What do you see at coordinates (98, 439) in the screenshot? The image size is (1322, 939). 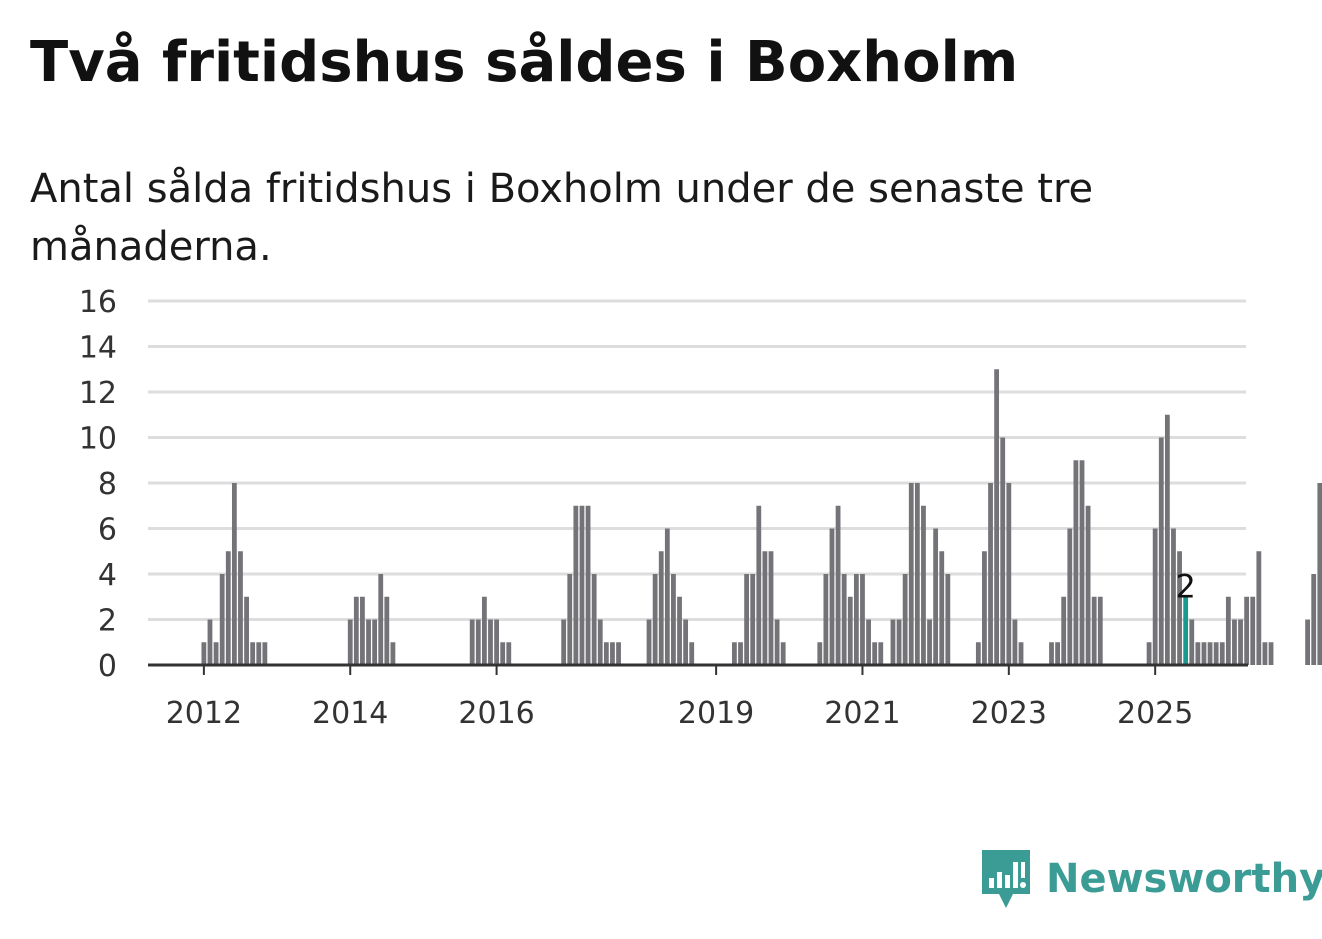 I see `y-tick-label: 10` at bounding box center [98, 439].